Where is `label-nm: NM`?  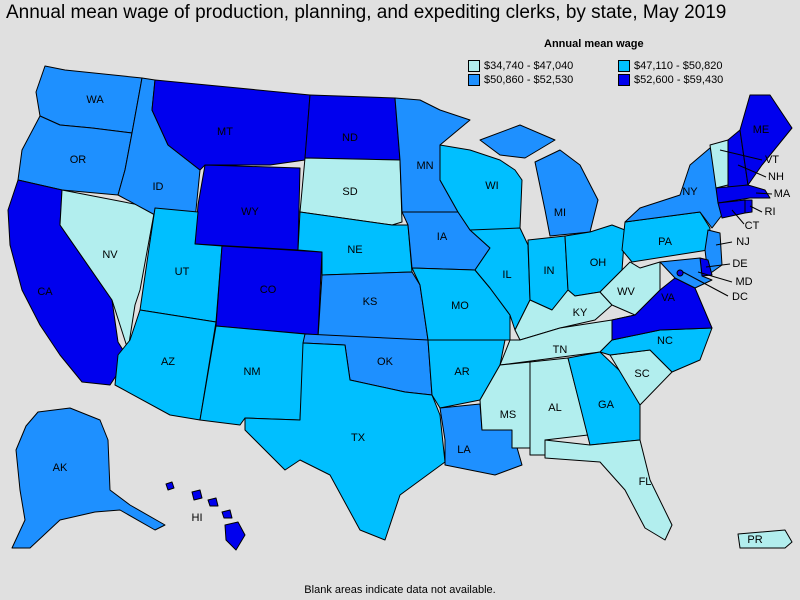 label-nm: NM is located at coordinates (251, 372).